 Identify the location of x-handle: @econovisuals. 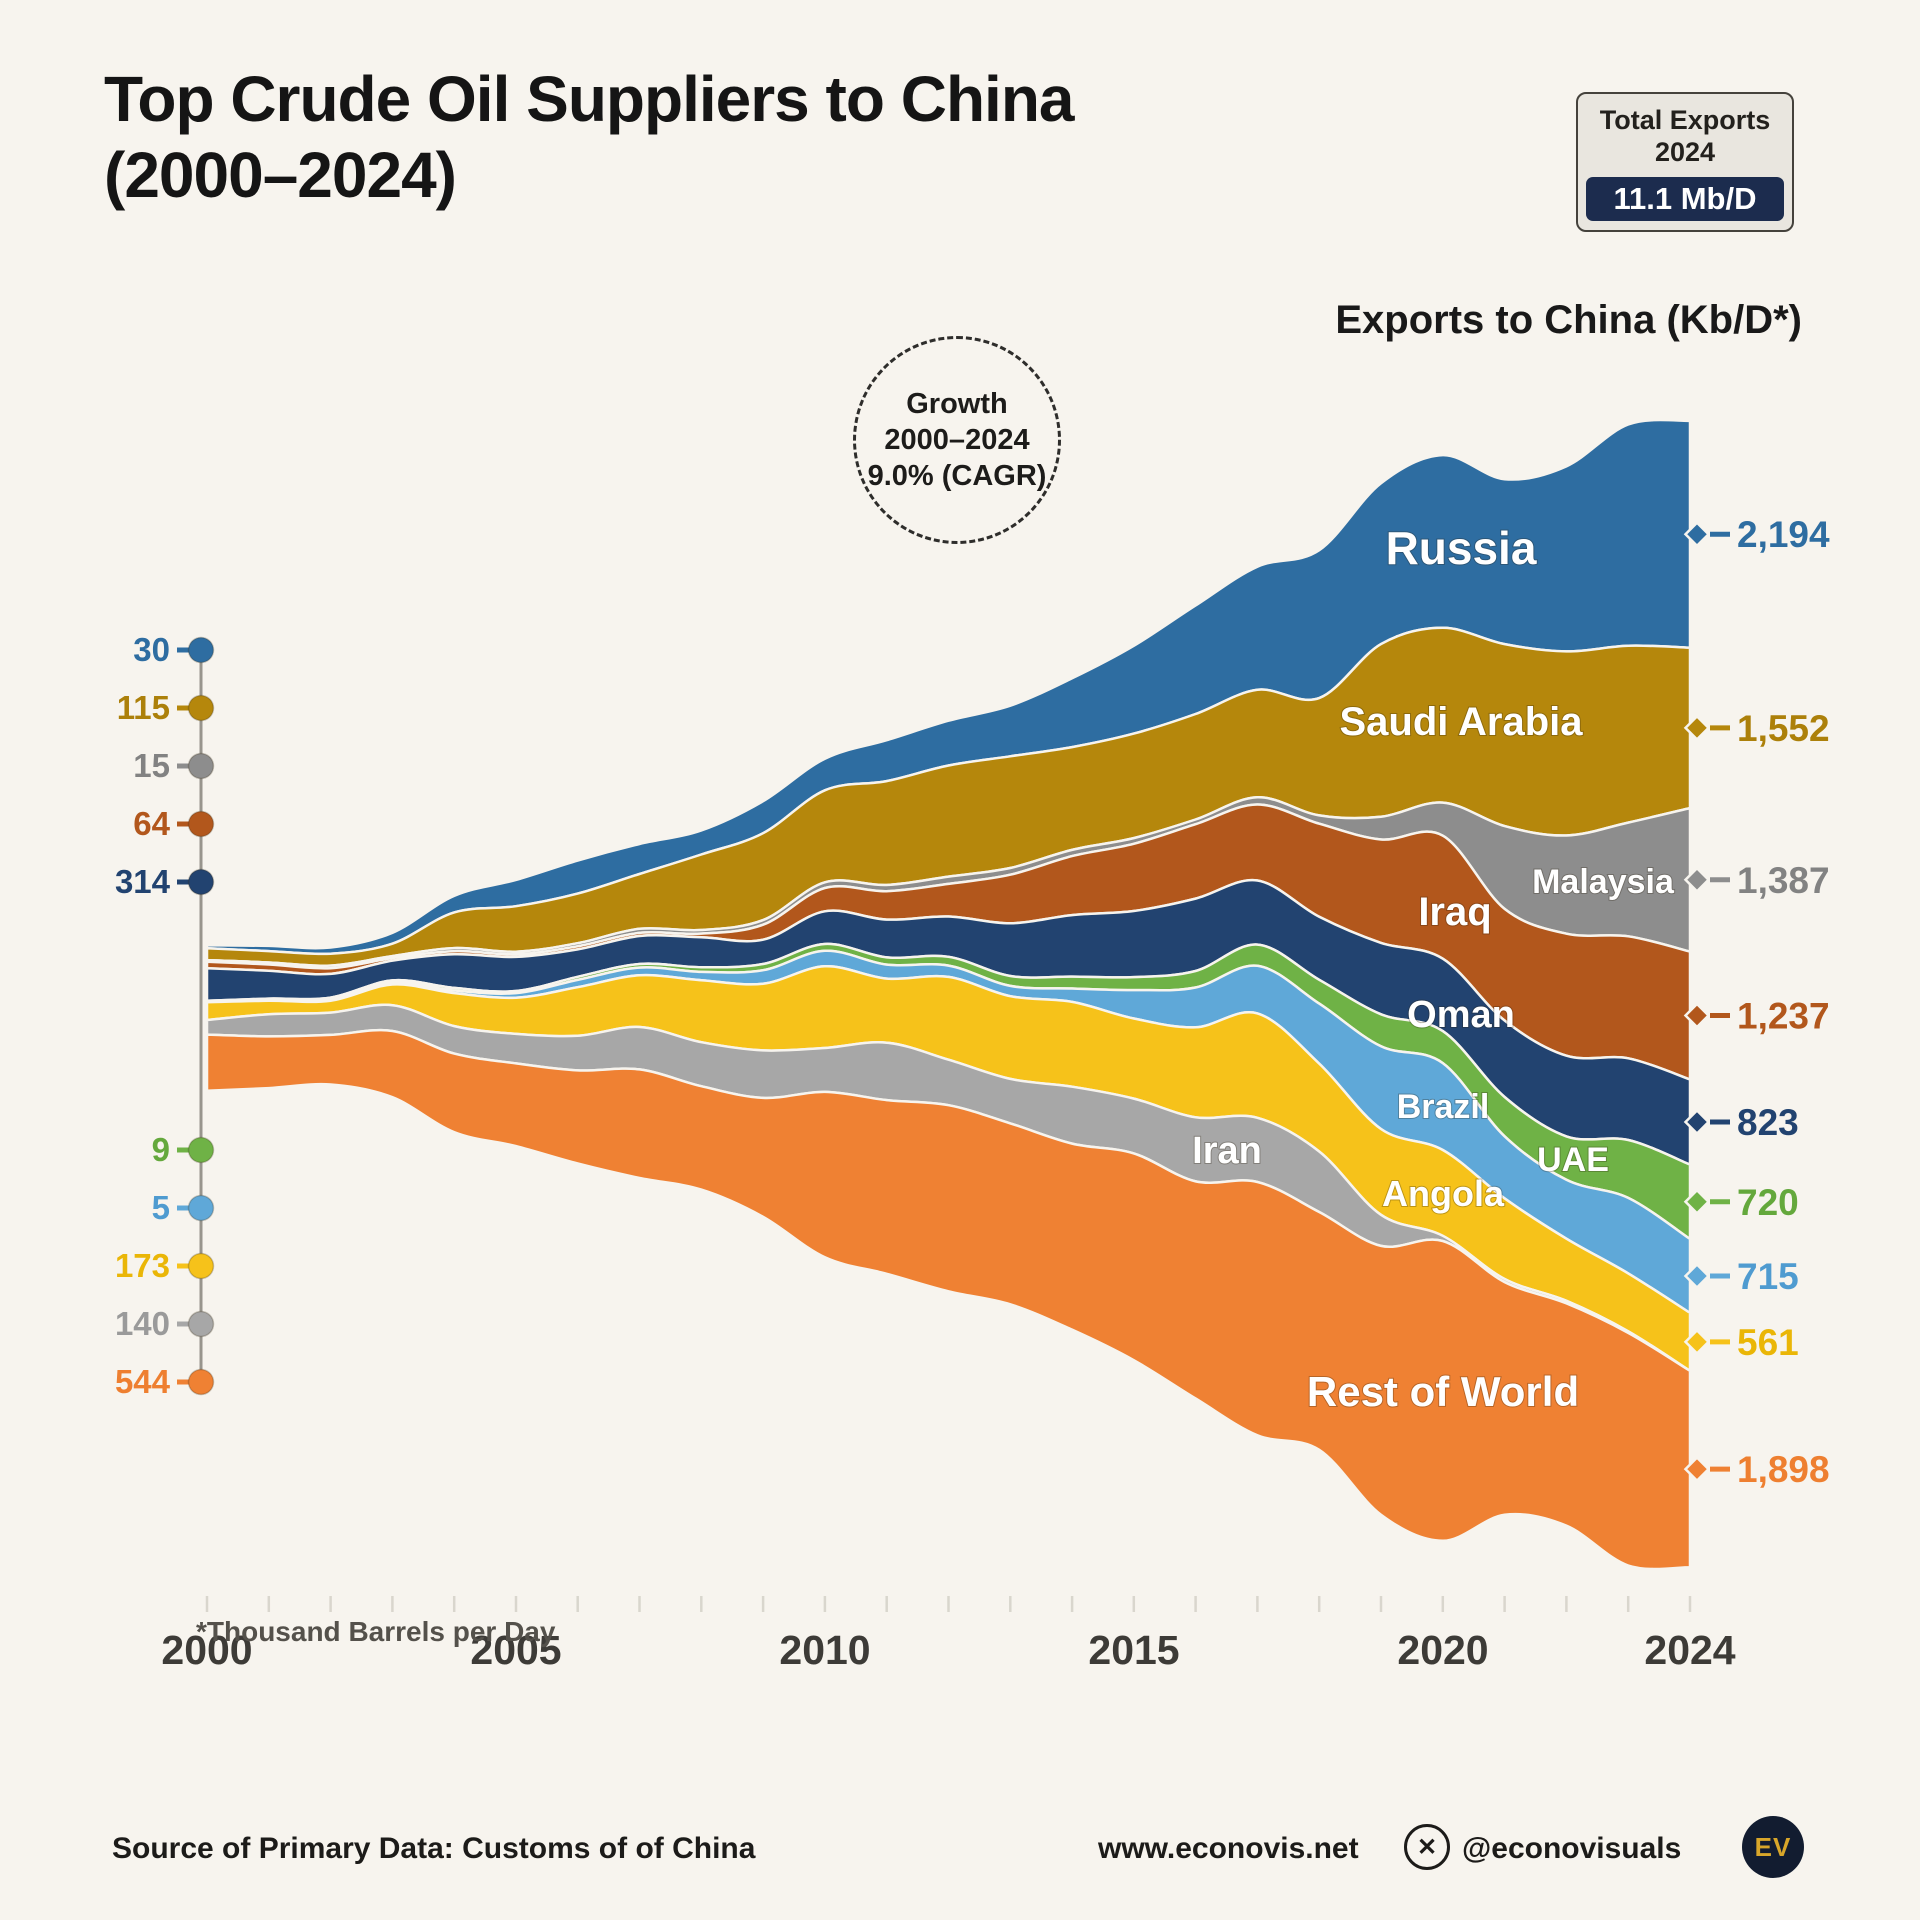
(1572, 1848).